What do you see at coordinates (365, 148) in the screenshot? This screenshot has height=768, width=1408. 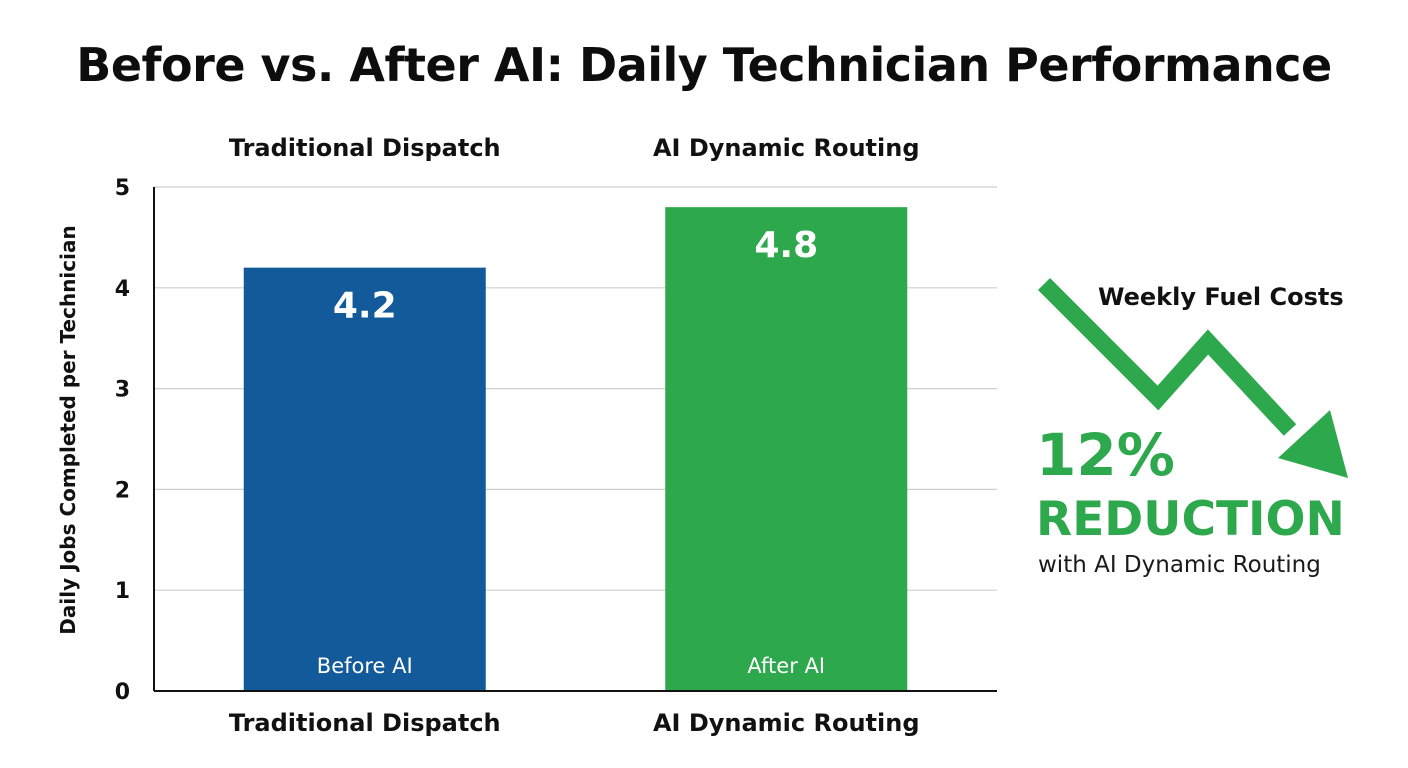 I see `category-header-label: Traditional Dispatch` at bounding box center [365, 148].